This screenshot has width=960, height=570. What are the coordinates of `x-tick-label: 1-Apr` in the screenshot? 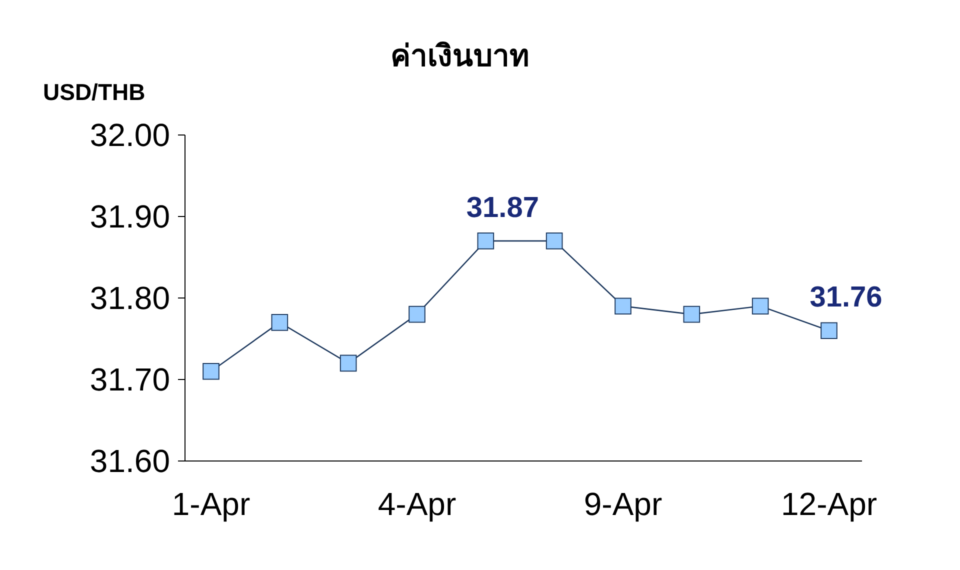 It's located at (211, 504).